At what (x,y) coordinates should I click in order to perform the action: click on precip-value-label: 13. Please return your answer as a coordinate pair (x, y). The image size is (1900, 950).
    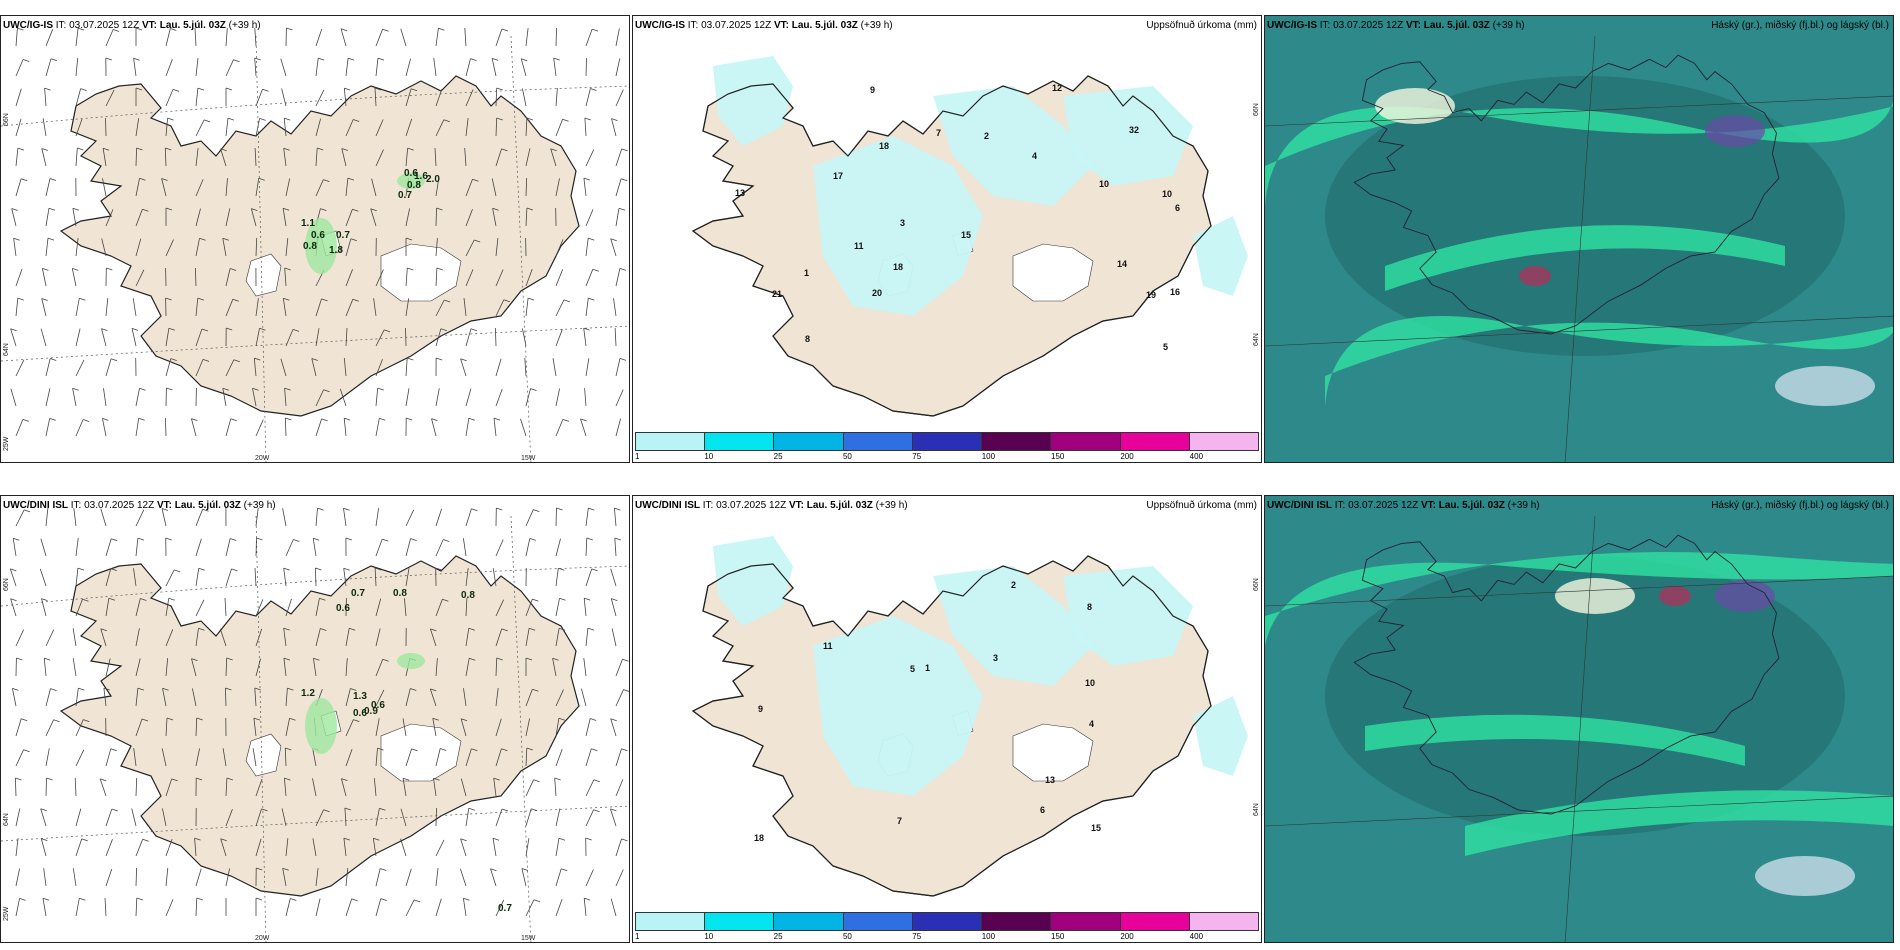
    Looking at the image, I should click on (1050, 780).